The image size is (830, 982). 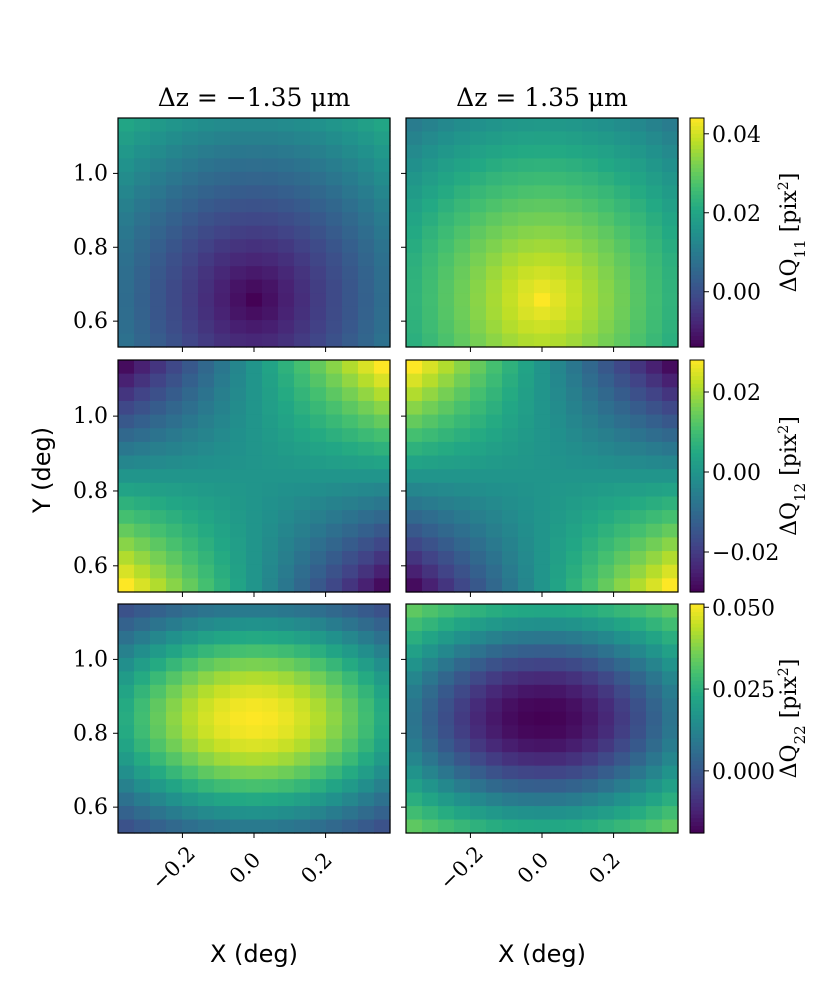 I want to click on panel-q12-col1, so click(x=252, y=478).